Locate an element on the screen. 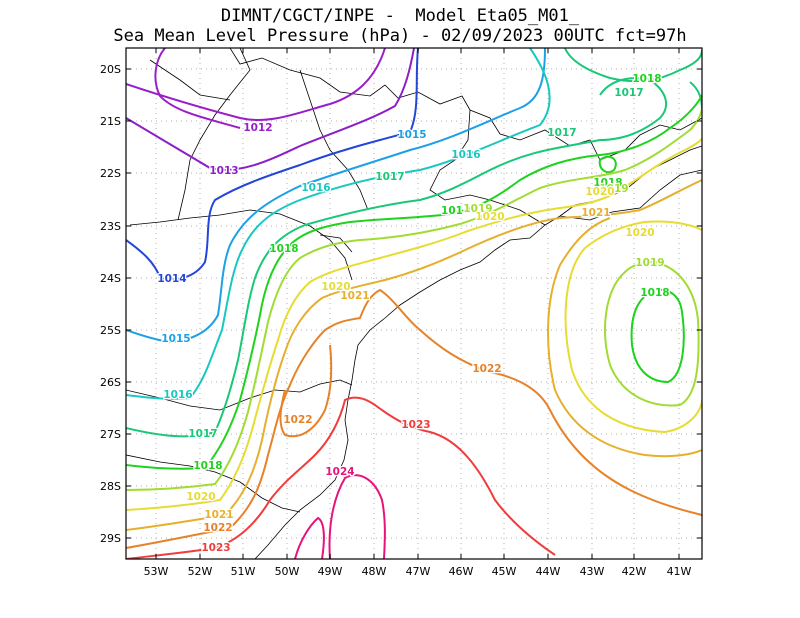 The width and height of the screenshot is (800, 618). lon-tick-label: 43W is located at coordinates (592, 571).